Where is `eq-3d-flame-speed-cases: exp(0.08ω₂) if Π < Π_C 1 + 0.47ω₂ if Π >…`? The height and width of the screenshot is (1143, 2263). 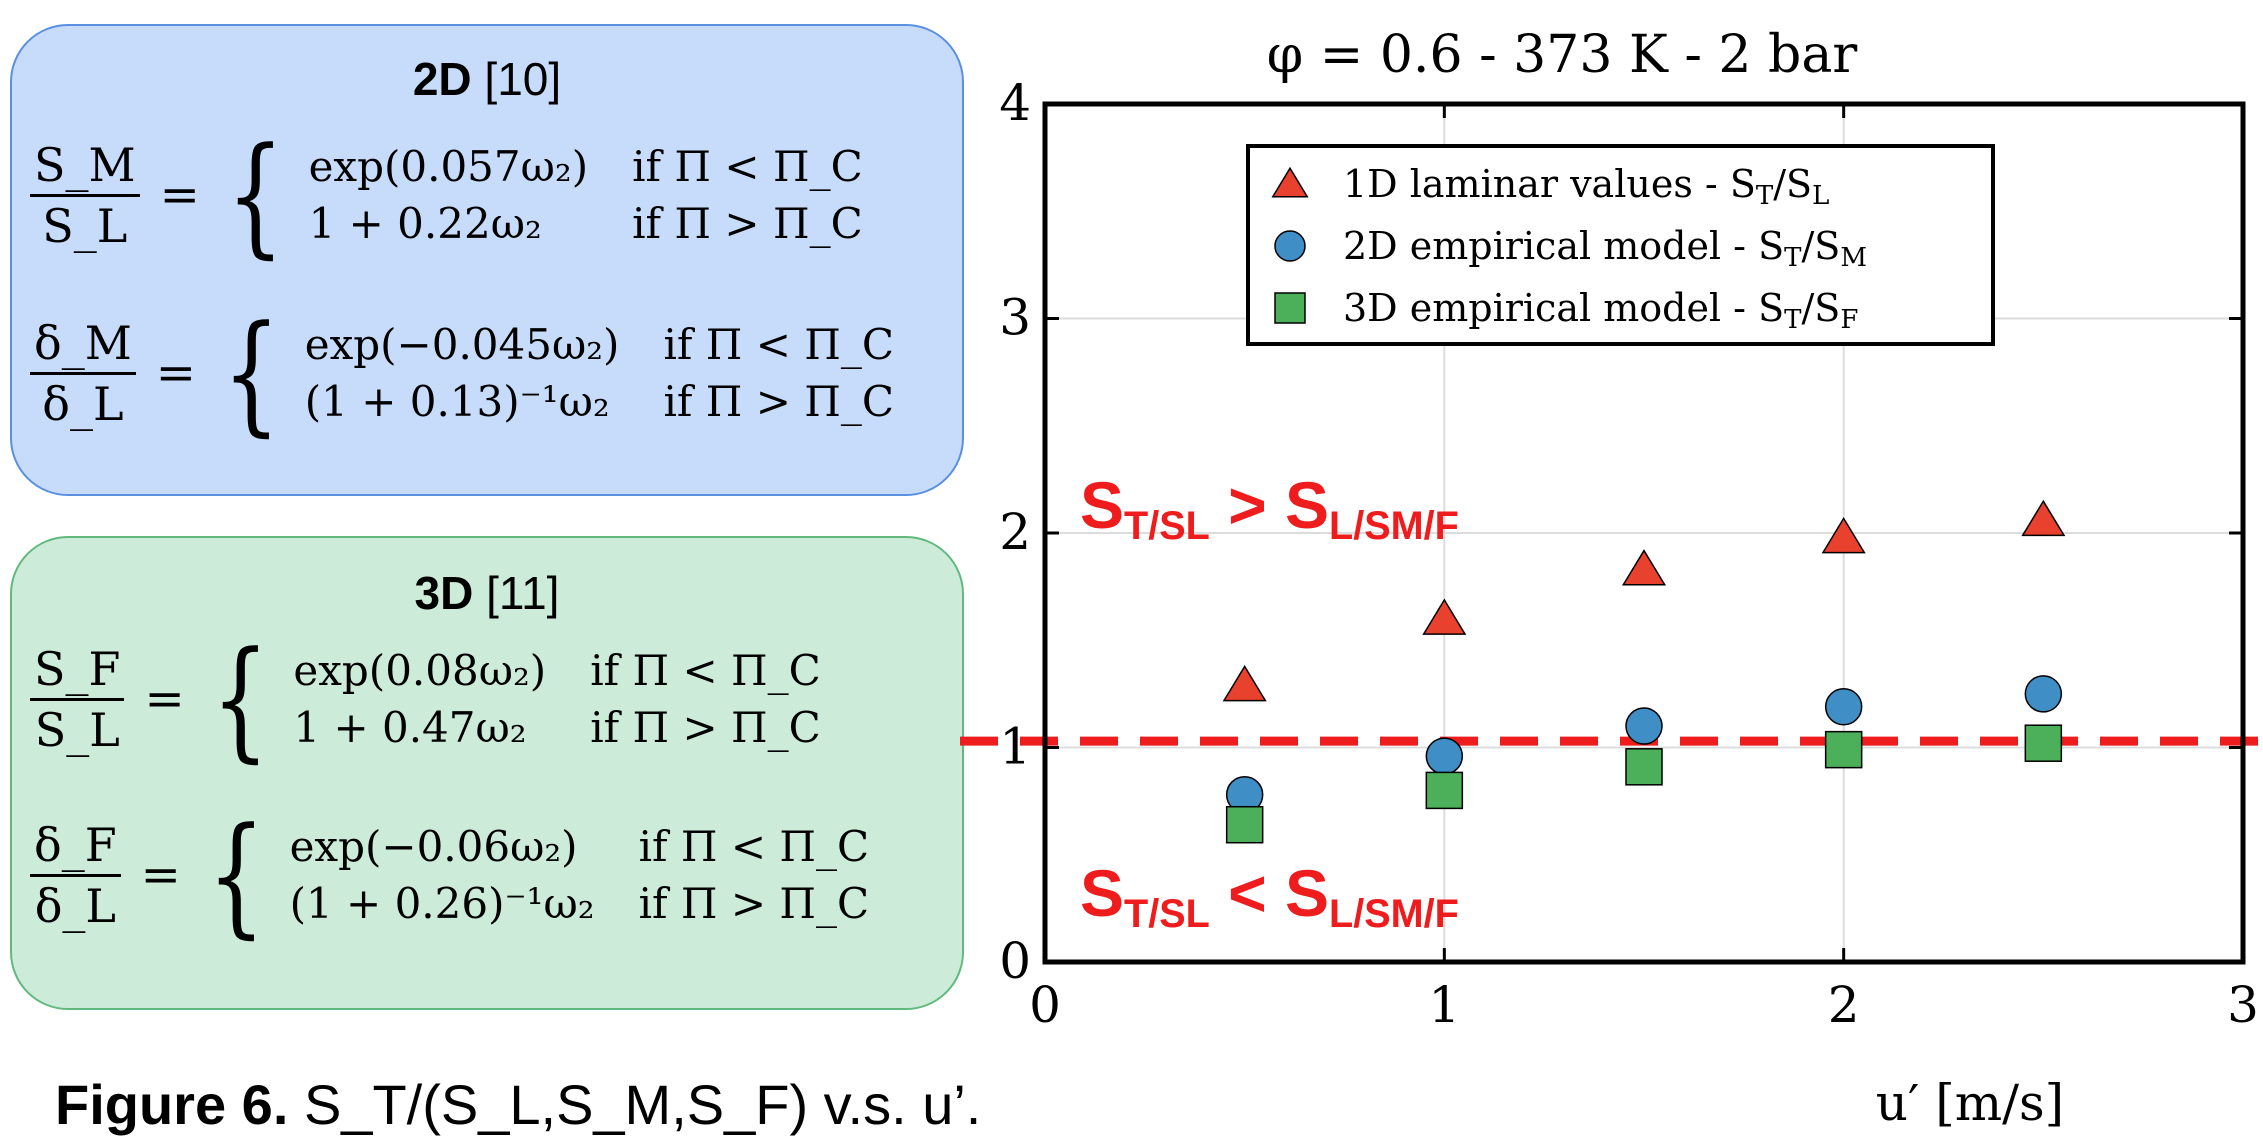
eq-3d-flame-speed-cases: exp(0.08ω₂) if Π < Π_C 1 + 0.47ω₂ if Π >… is located at coordinates (556, 699).